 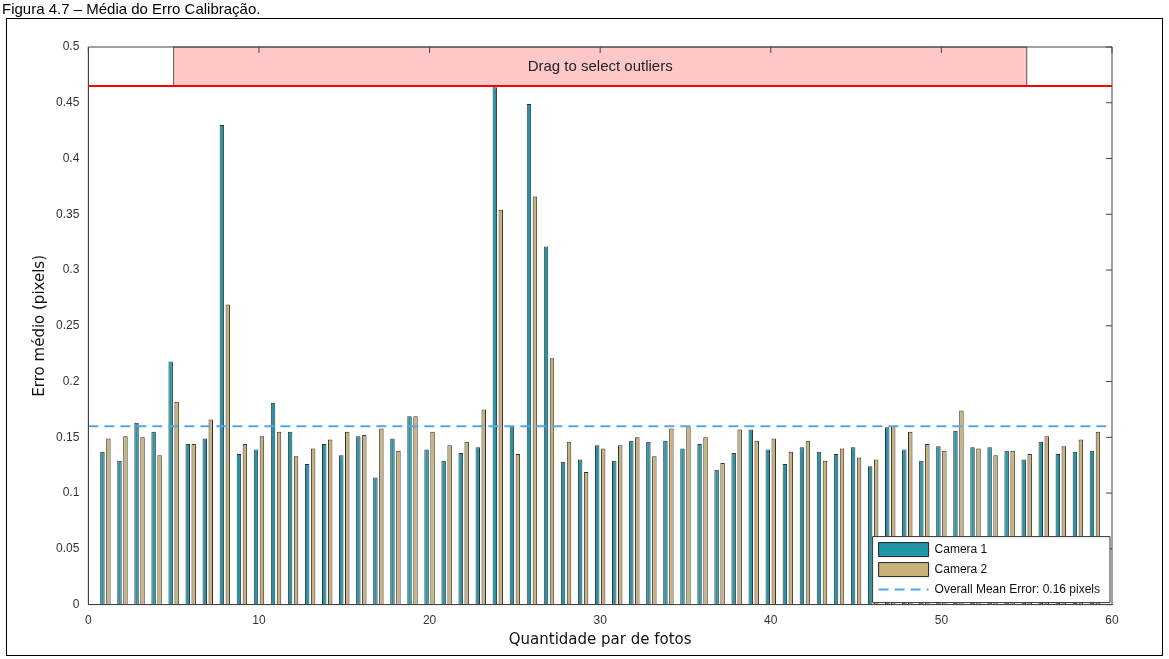 I want to click on y-tick-label: 0.1, so click(x=71, y=492).